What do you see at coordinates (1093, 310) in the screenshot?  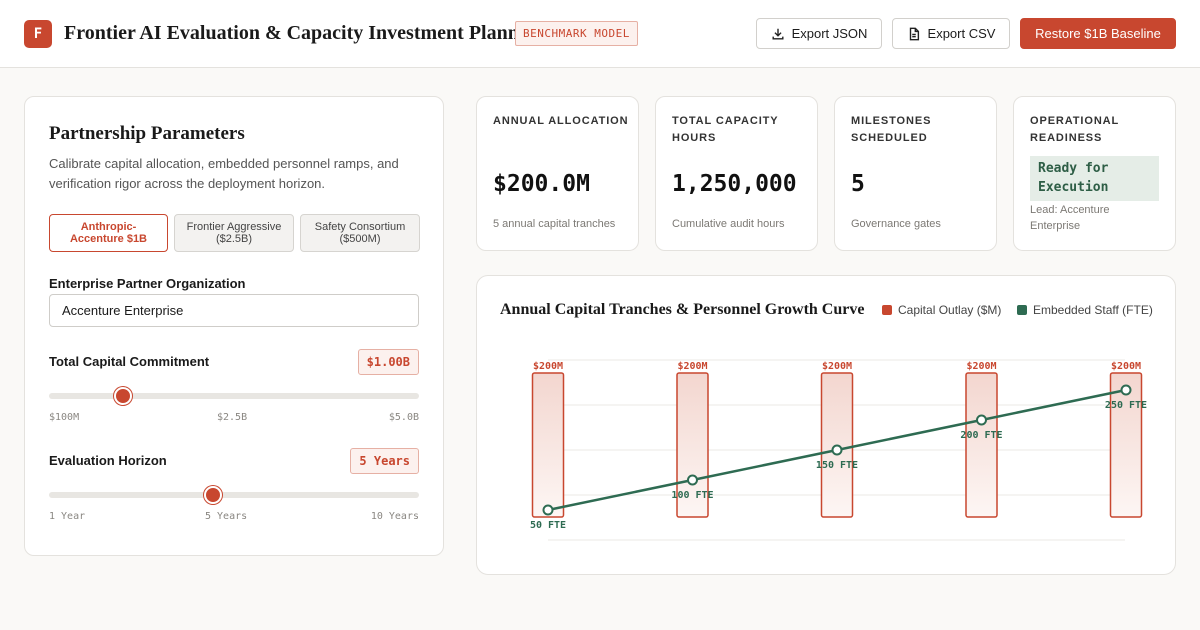 I see `legend-label-staff: Embedded Staff (FTE)` at bounding box center [1093, 310].